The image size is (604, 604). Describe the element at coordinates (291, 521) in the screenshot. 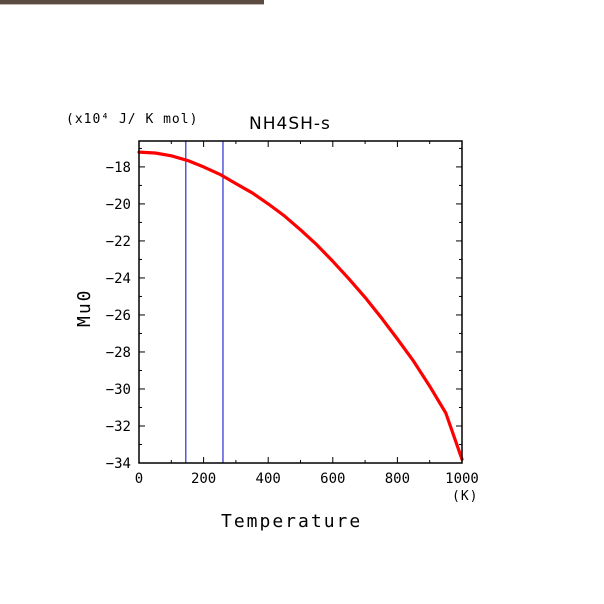

I see `x-axis-title: Temperature` at that location.